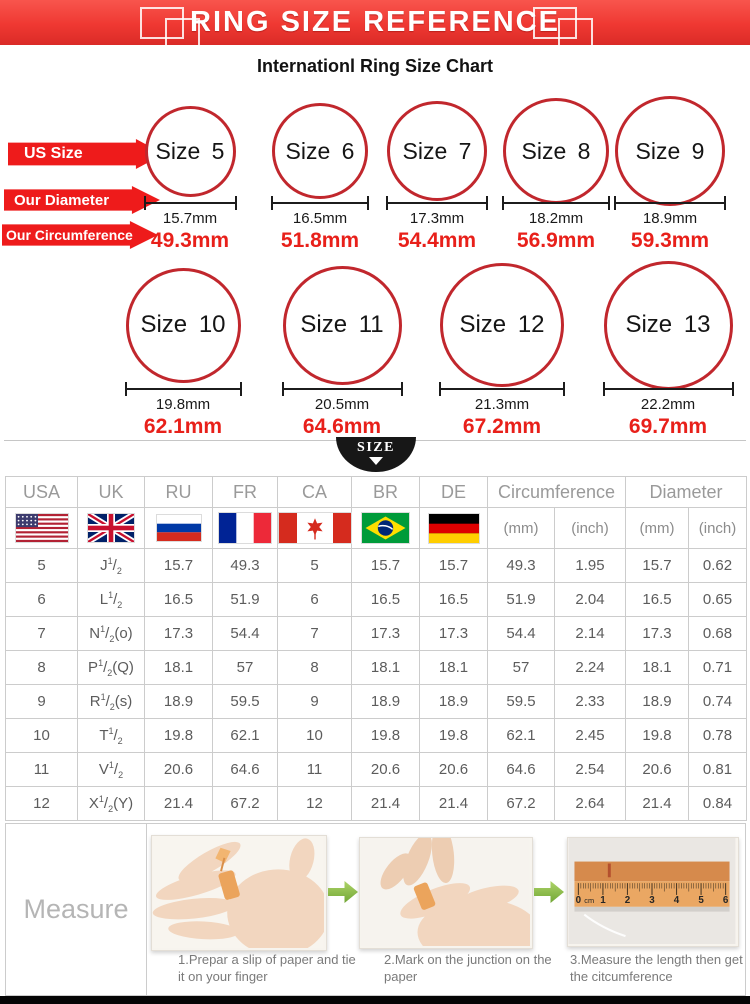 This screenshot has height=1004, width=750. I want to click on ring-circle: Size 8, so click(556, 151).